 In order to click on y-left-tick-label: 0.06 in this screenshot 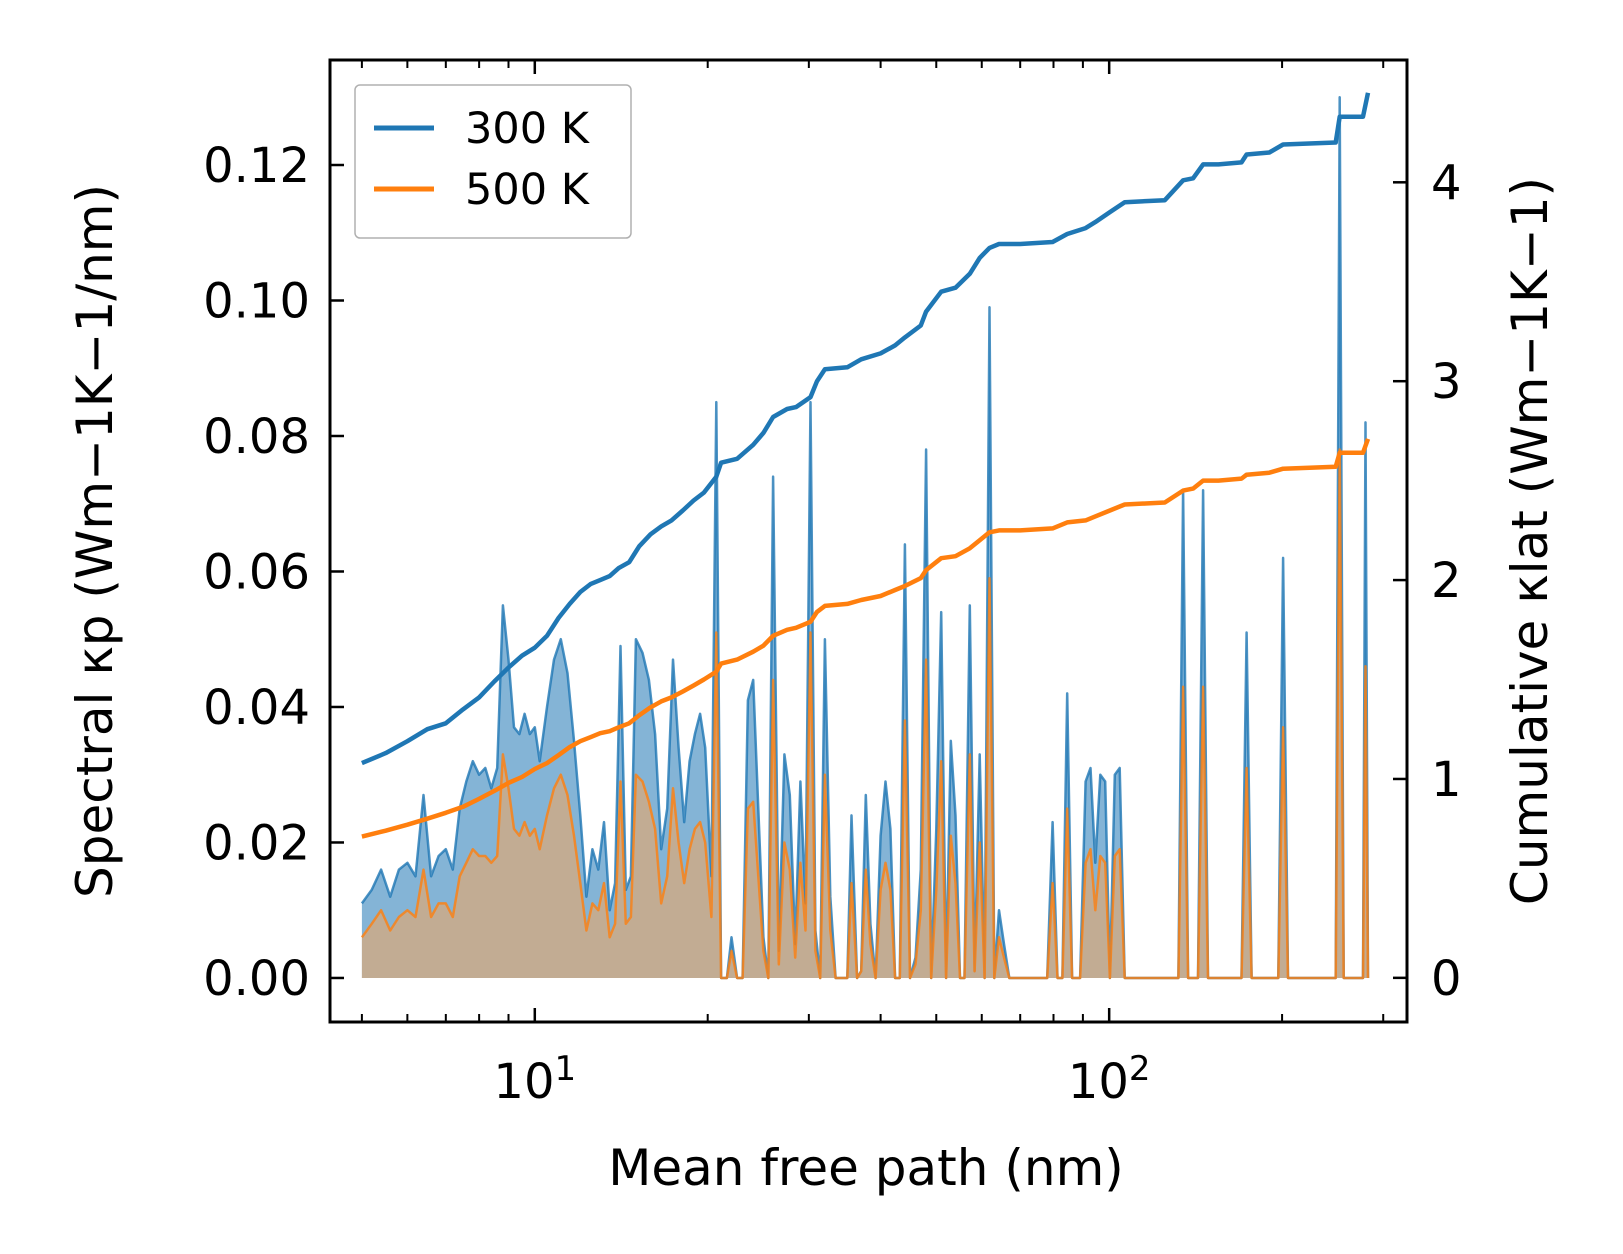, I will do `click(256, 572)`.